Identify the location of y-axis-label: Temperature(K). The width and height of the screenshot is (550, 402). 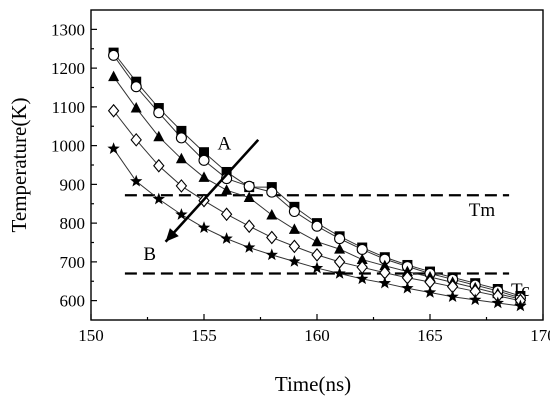
(19, 165).